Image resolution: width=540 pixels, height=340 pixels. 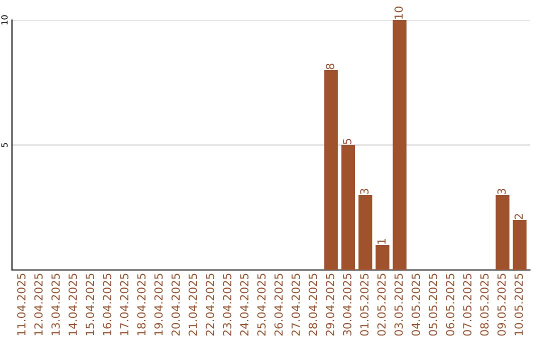 I want to click on x-tick-label: 21.04.2025, so click(x=193, y=305).